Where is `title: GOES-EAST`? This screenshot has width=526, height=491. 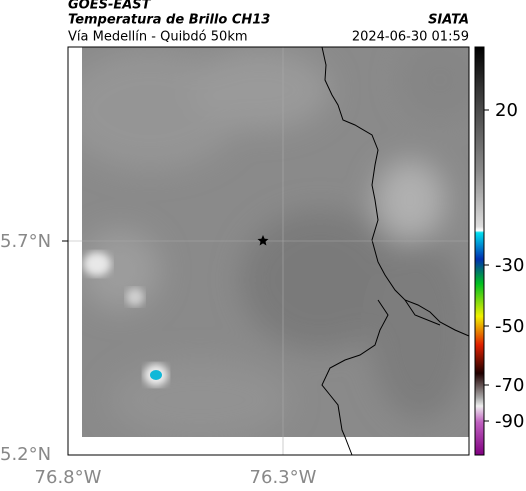
title: GOES-EAST is located at coordinates (110, 6).